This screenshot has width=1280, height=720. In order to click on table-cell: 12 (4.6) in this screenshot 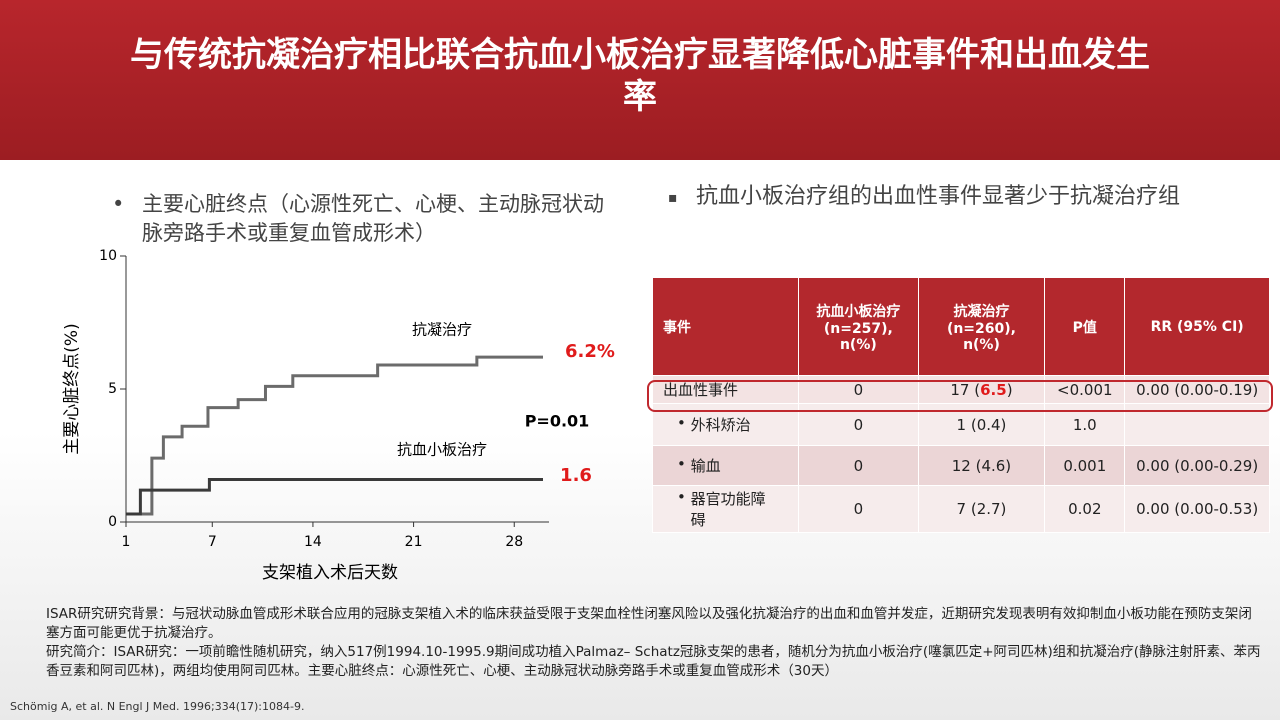, I will do `click(981, 465)`.